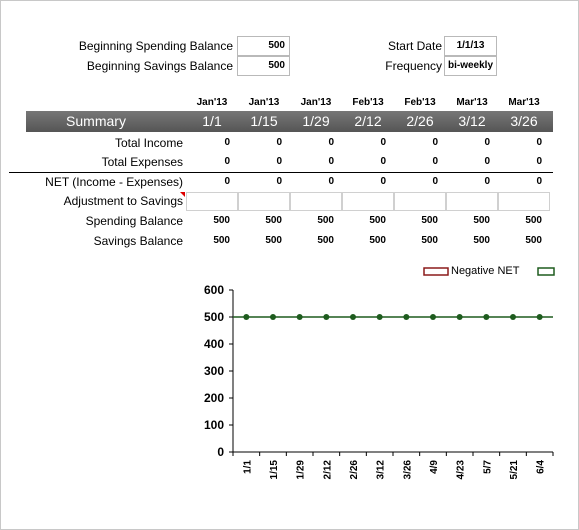 Image resolution: width=579 pixels, height=530 pixels. Describe the element at coordinates (381, 470) in the screenshot. I see `x-tick-label: 3/12` at that location.